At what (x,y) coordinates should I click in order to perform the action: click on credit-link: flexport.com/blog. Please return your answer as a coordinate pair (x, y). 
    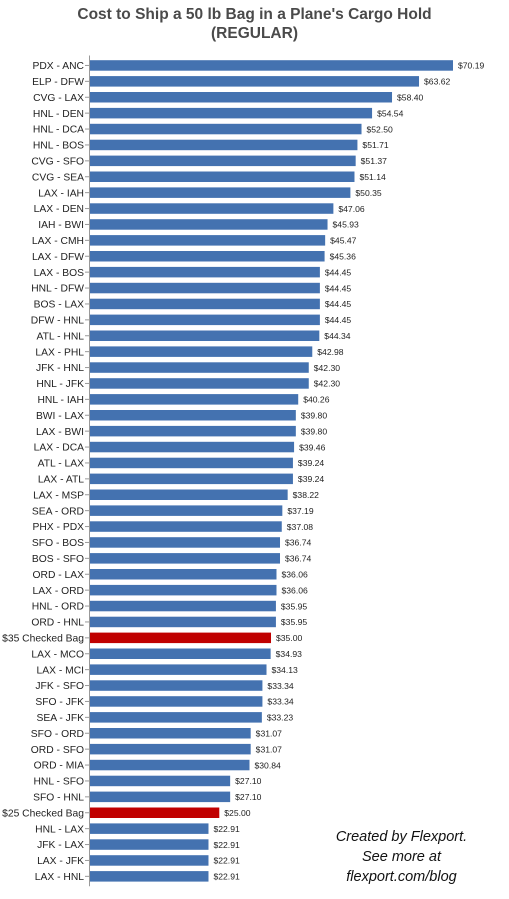
    Looking at the image, I should click on (401, 877).